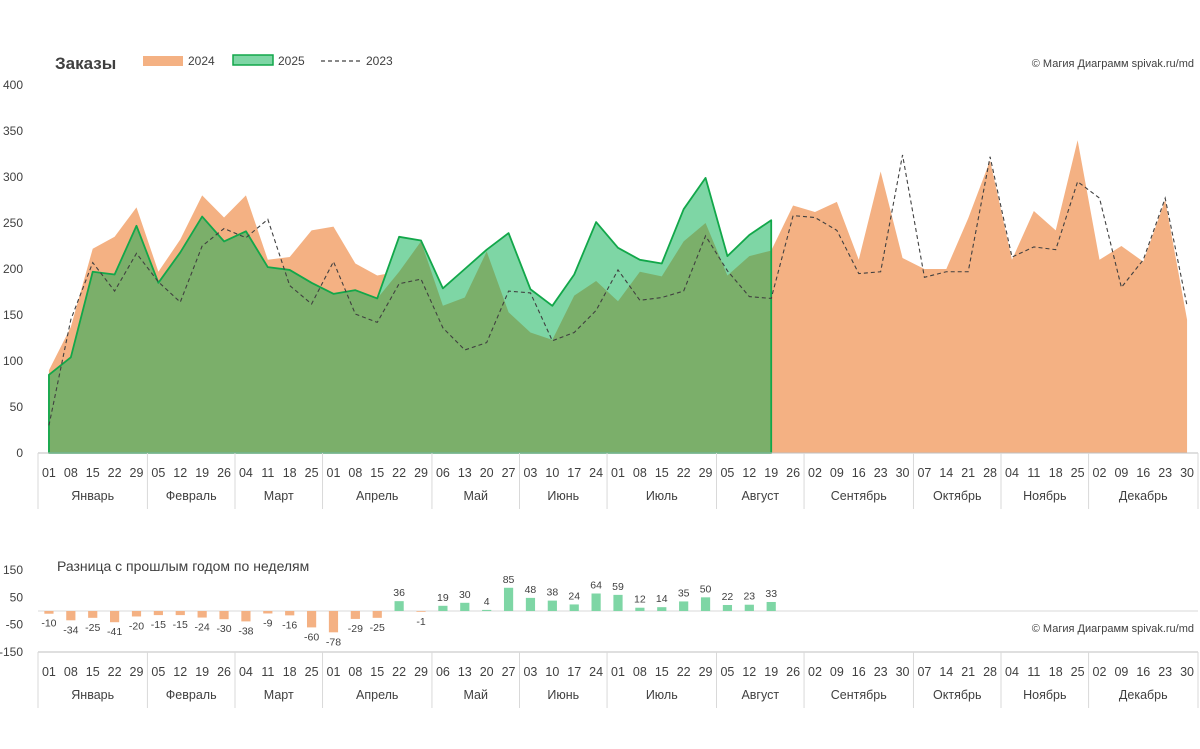 The image size is (1200, 749). I want to click on diff-bar-label: 50, so click(706, 589).